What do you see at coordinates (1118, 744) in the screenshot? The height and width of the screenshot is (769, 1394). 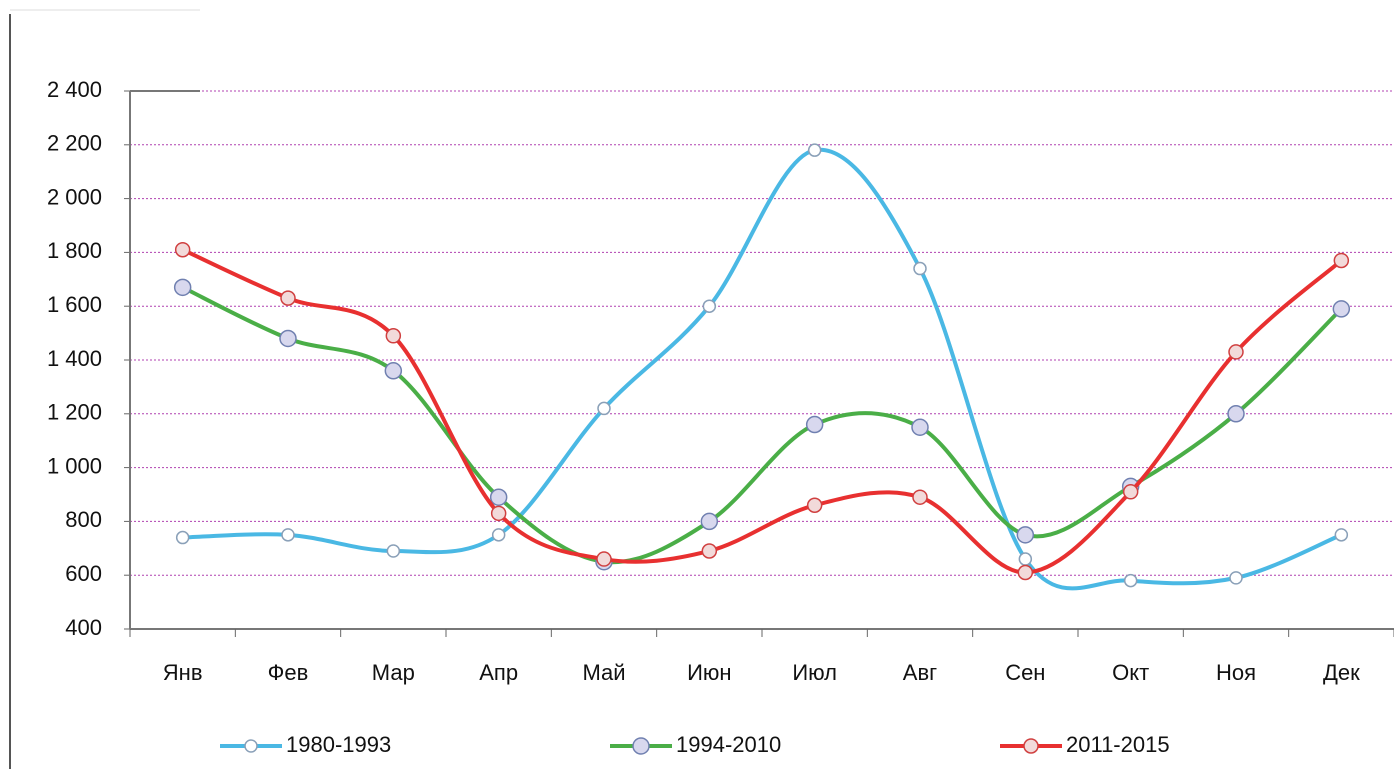 I see `legend-label: 2011-2015` at bounding box center [1118, 744].